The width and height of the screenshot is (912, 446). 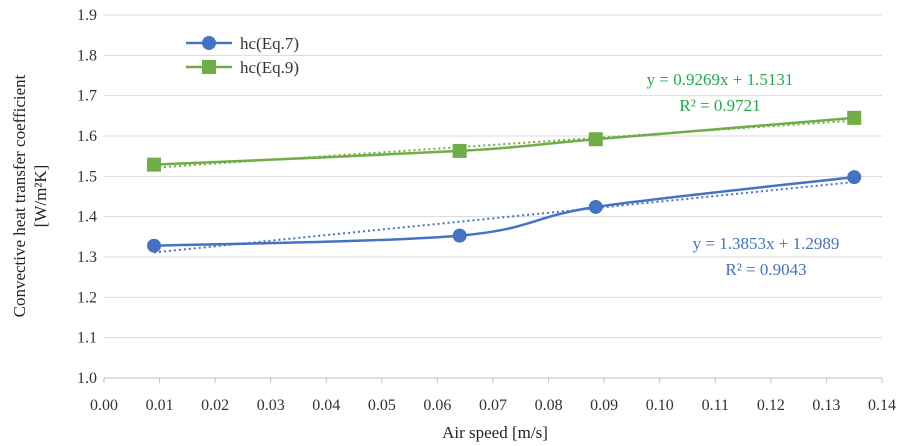 What do you see at coordinates (766, 243) in the screenshot?
I see `trendline-eq7-equation: y = 1.3853x + 1.2989` at bounding box center [766, 243].